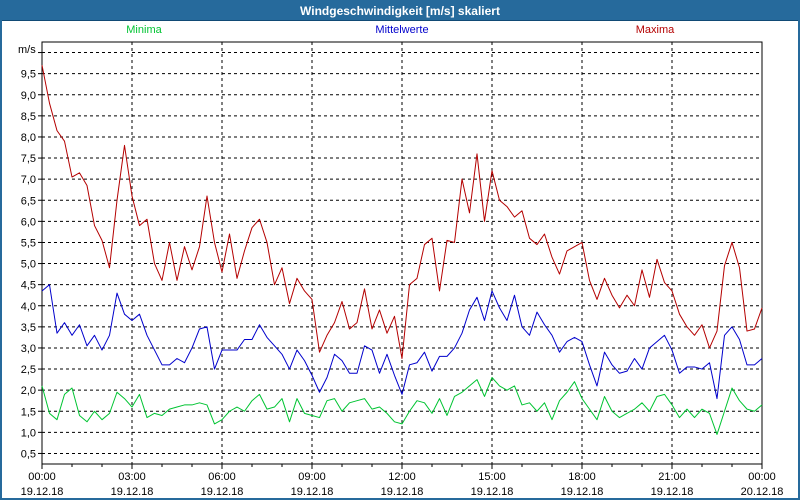 This screenshot has width=800, height=500. Describe the element at coordinates (28, 307) in the screenshot. I see `y-tick-label: 4,0` at that location.